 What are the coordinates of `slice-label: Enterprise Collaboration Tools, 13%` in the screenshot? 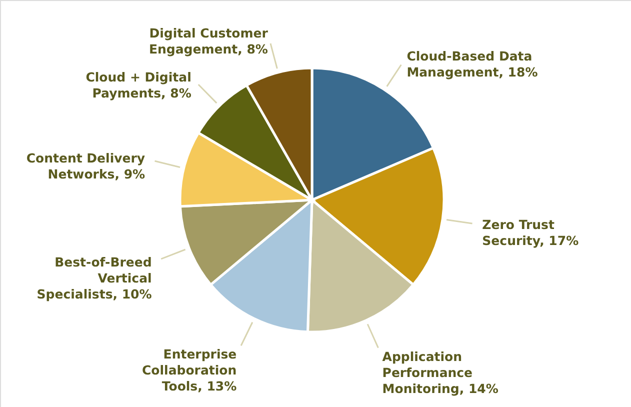 It's located at (190, 370).